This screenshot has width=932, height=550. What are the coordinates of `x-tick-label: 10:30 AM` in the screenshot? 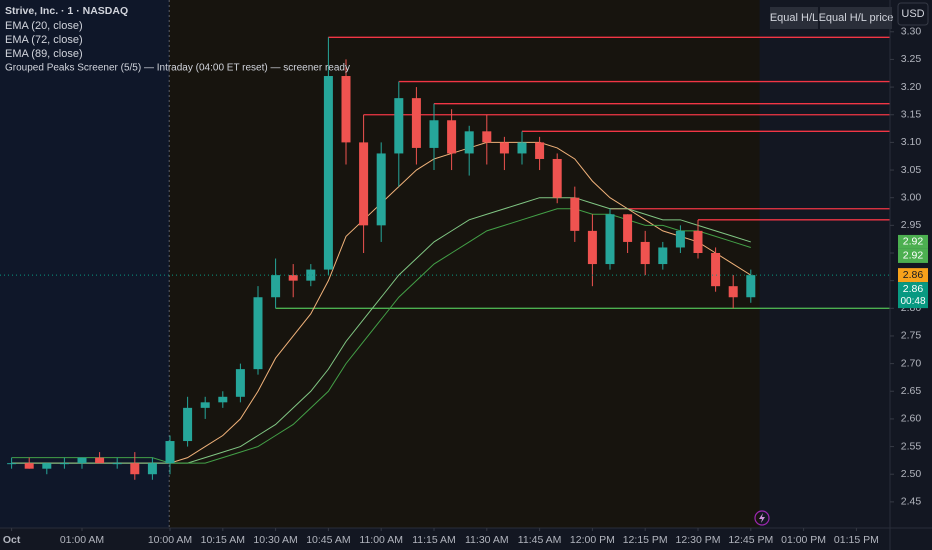 It's located at (275, 540).